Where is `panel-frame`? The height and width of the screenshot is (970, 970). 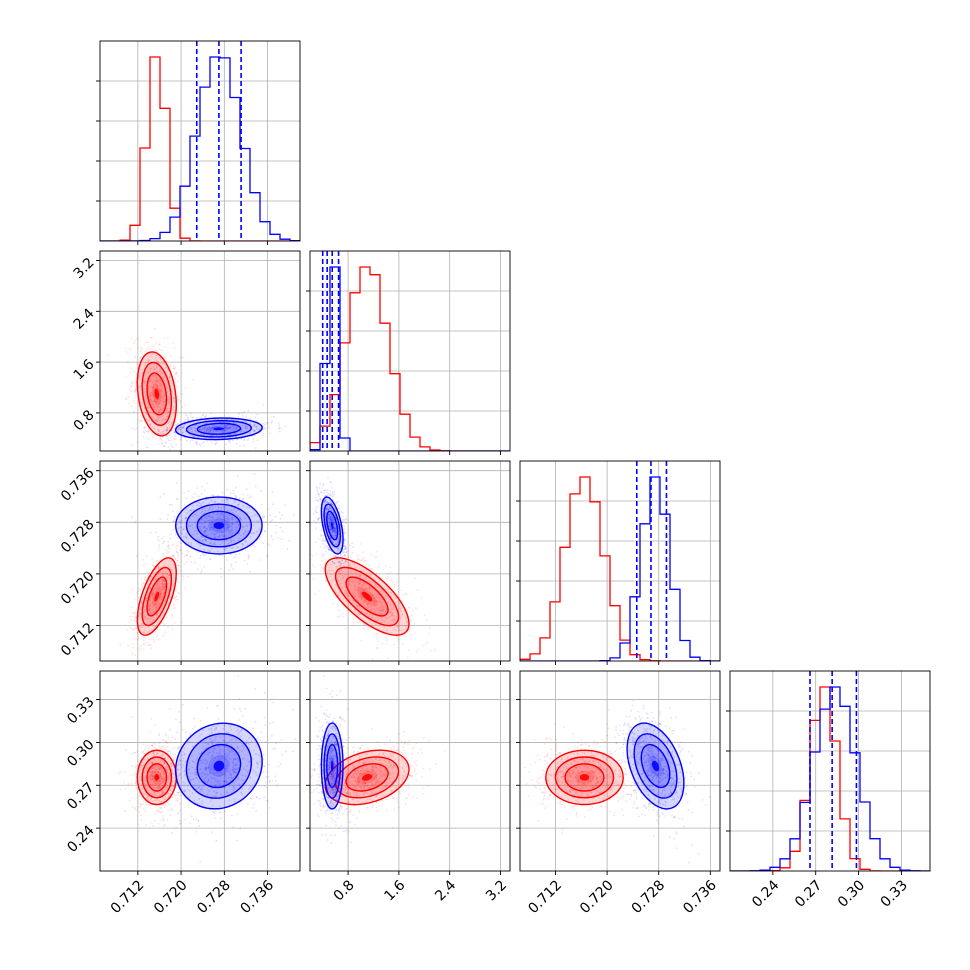
panel-frame is located at coordinates (200, 351).